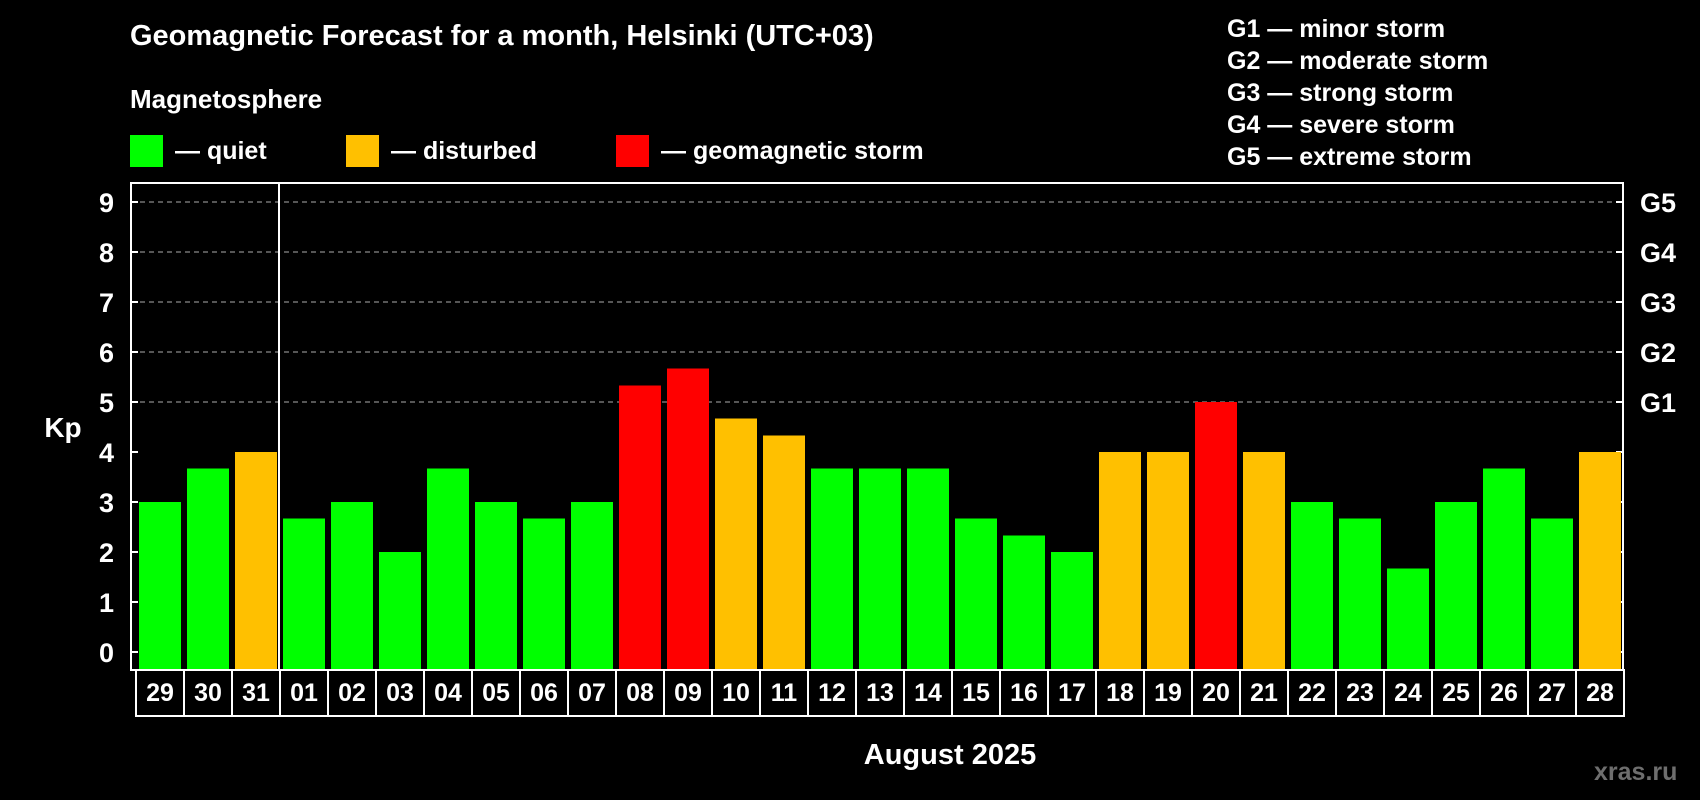 This screenshot has width=1700, height=800. Describe the element at coordinates (256, 693) in the screenshot. I see `x-tick-label: 31` at that location.